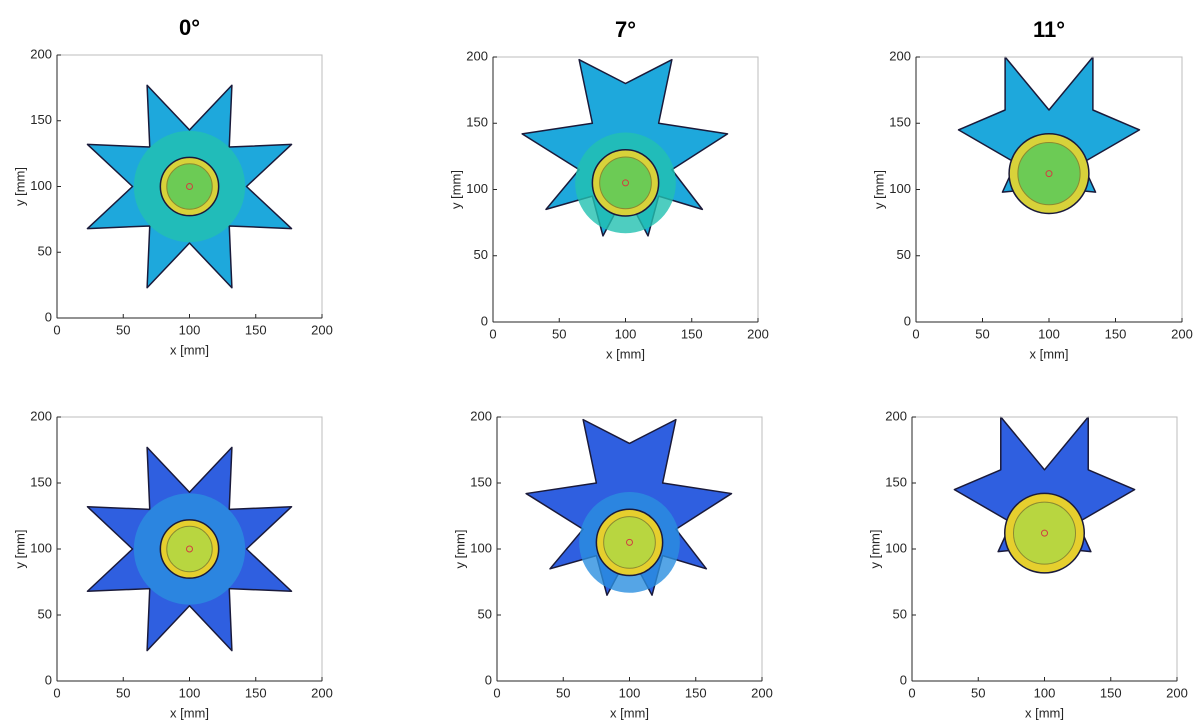 The width and height of the screenshot is (1195, 722). I want to click on subplot: 0 50 100 150 200 0 50 100 150 200 x [mm] y [mm] 0°, so click(172, 186).